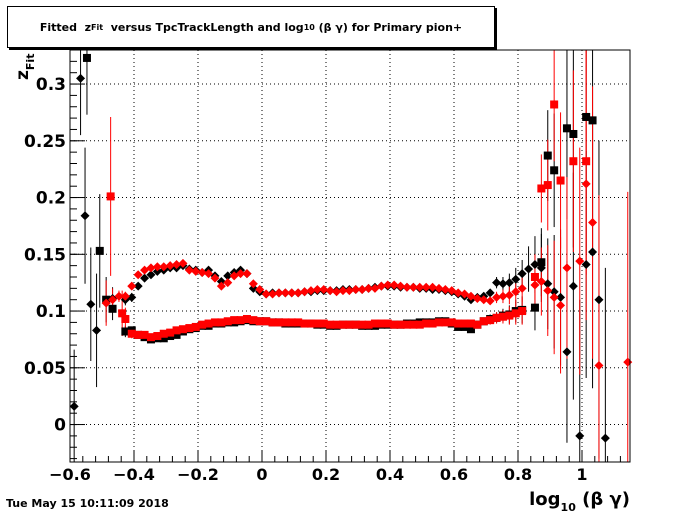  What do you see at coordinates (390, 474) in the screenshot?
I see `x-tick-label: 0.4` at bounding box center [390, 474].